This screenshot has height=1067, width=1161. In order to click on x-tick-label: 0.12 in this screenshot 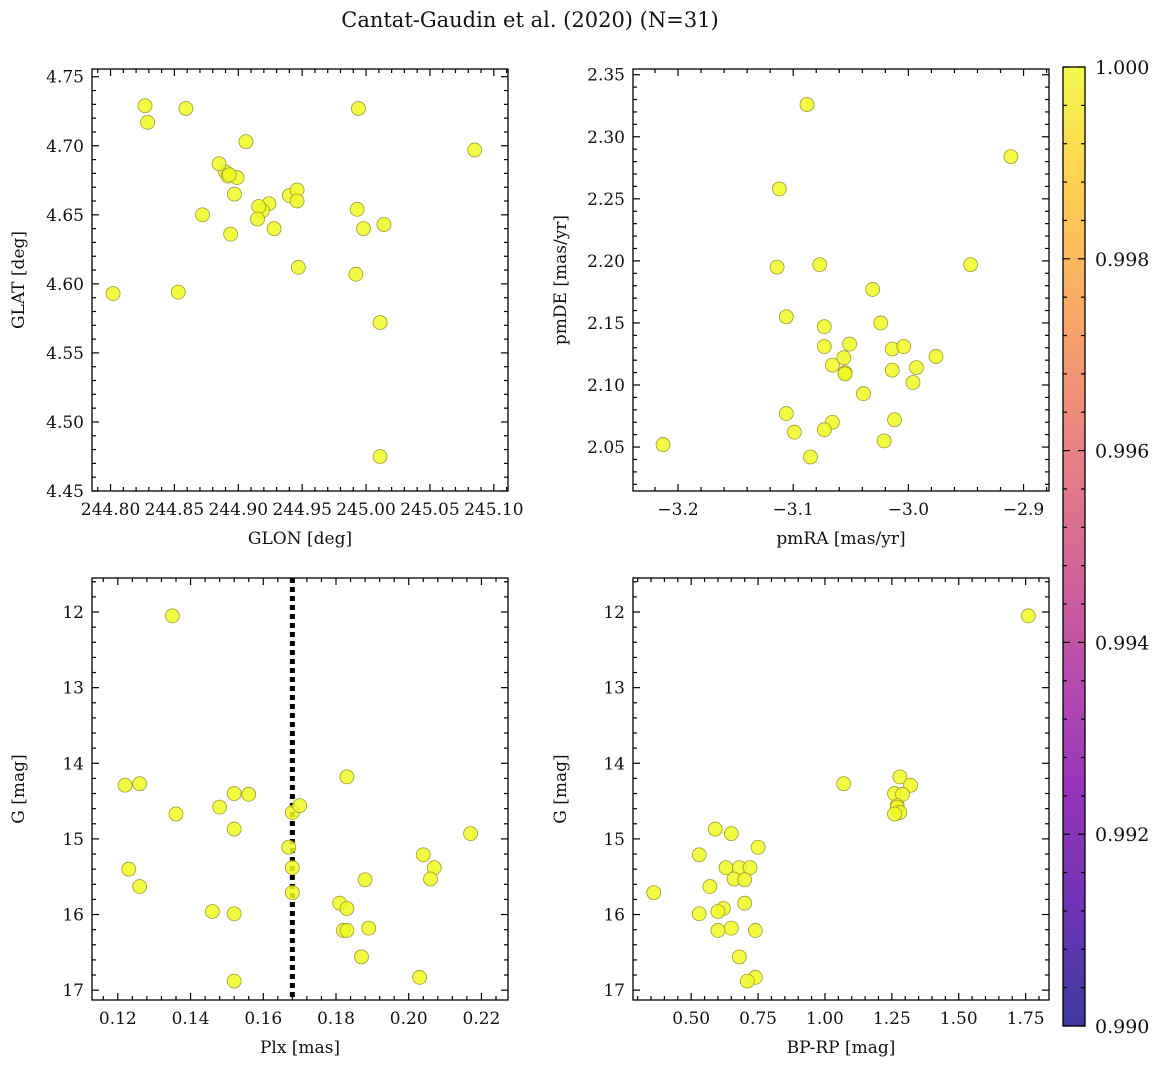, I will do `click(118, 1019)`.